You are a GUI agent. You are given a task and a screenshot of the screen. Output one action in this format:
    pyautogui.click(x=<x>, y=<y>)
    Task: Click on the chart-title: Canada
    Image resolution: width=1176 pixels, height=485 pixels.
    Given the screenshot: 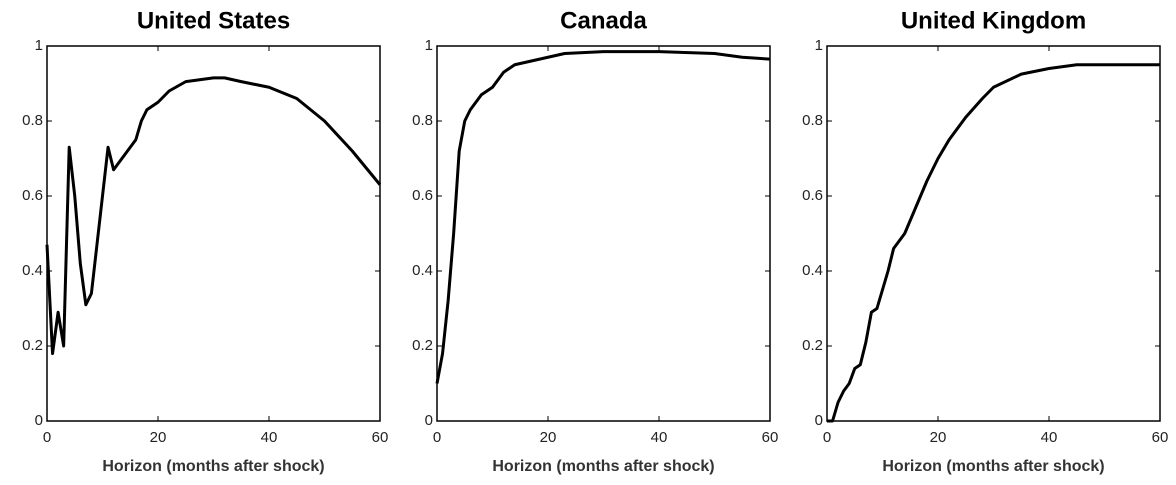 What is the action you would take?
    pyautogui.click(x=603, y=20)
    